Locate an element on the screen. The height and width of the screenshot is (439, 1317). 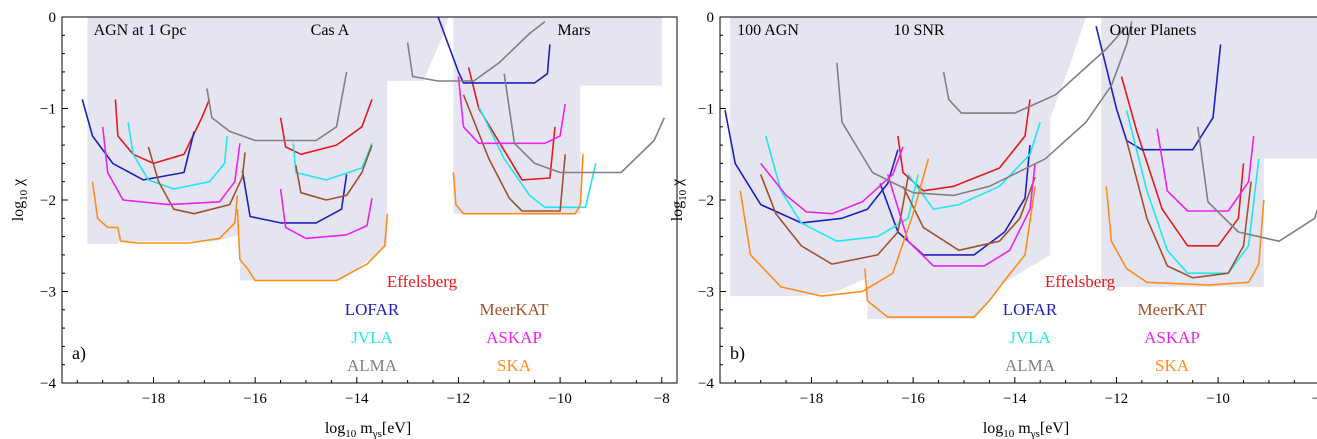
region-annotation: 10 SNR is located at coordinates (918, 30).